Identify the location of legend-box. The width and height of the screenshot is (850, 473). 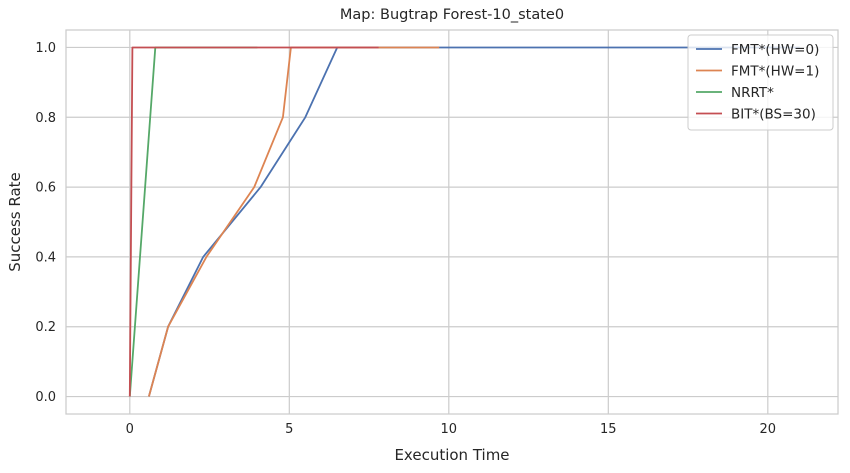
(760, 82).